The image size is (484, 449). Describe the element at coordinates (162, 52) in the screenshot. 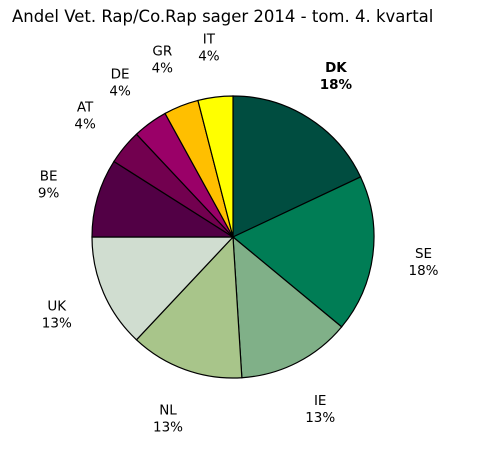

I see `slice-label-gr: GR` at that location.